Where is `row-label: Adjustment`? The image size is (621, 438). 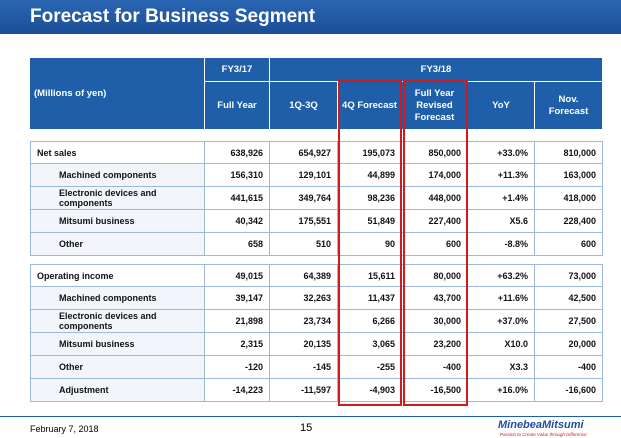
row-label: Adjustment is located at coordinates (117, 390).